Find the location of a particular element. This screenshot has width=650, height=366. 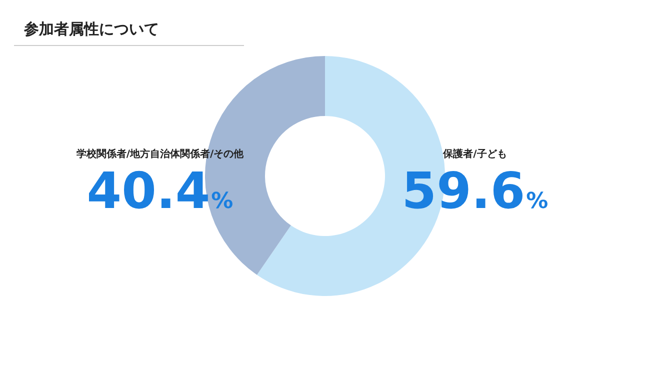

slice-label: 学校関係者/地方自治体関係者/その他 is located at coordinates (160, 154).